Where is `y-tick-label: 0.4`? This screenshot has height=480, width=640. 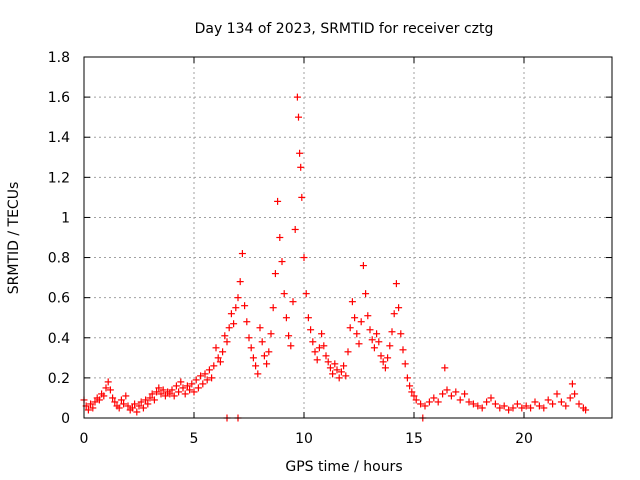
y-tick-label: 0.4 is located at coordinates (59, 339).